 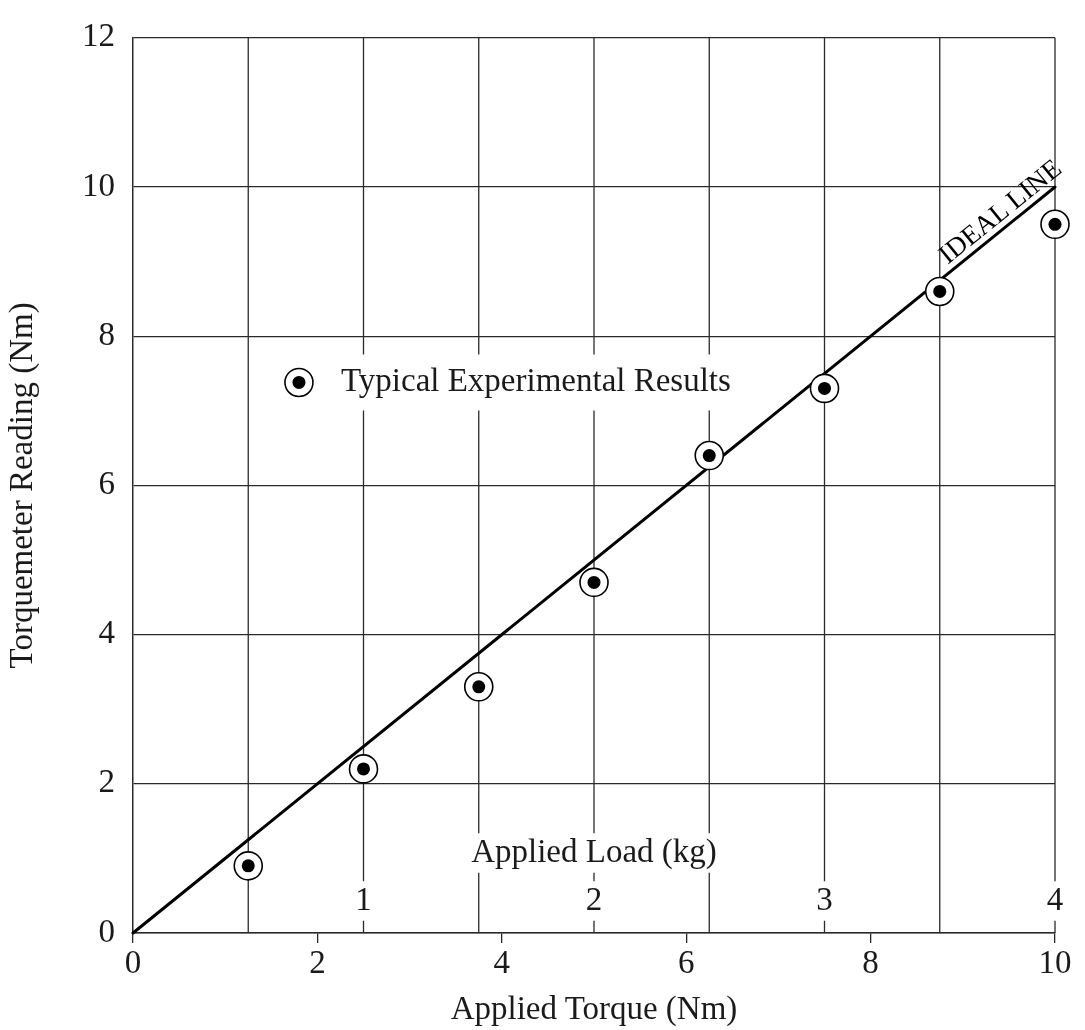 I want to click on x-tick-label: 4, so click(x=502, y=962).